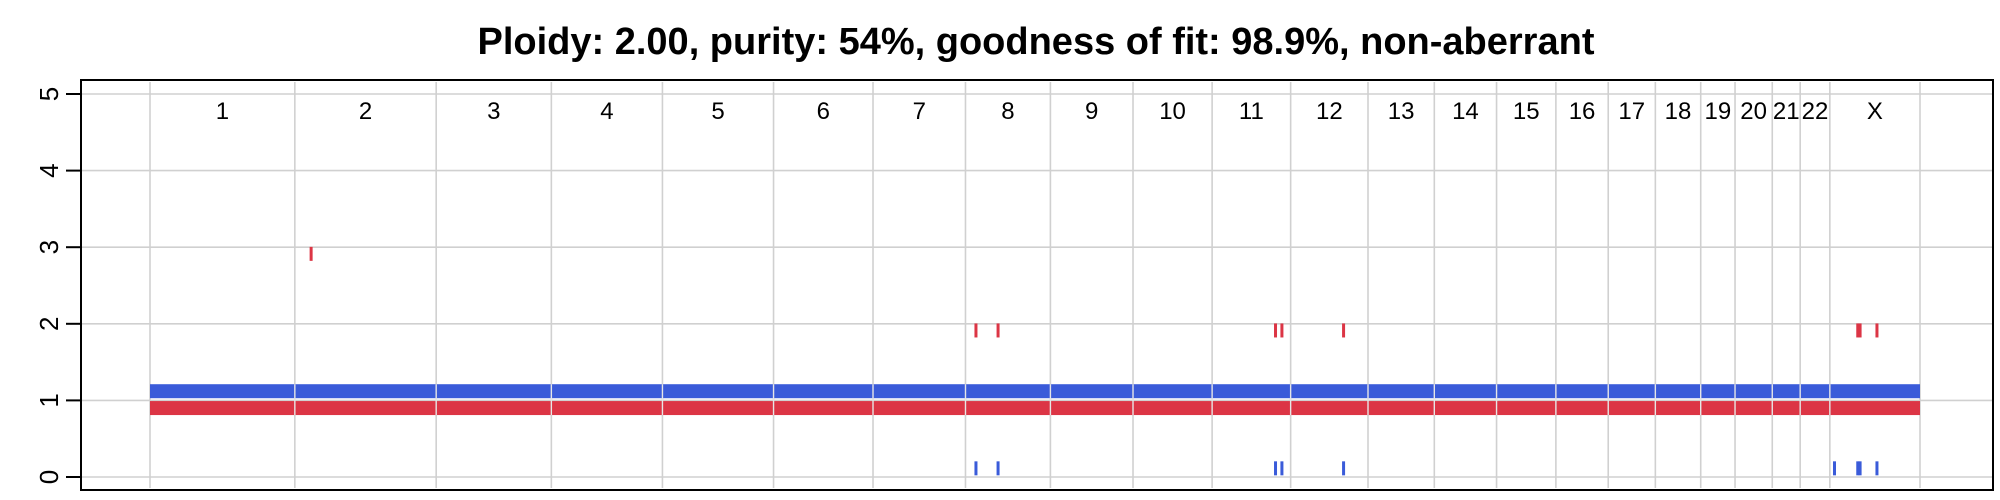  Describe the element at coordinates (1582, 111) in the screenshot. I see `chromosome-label: 16` at that location.